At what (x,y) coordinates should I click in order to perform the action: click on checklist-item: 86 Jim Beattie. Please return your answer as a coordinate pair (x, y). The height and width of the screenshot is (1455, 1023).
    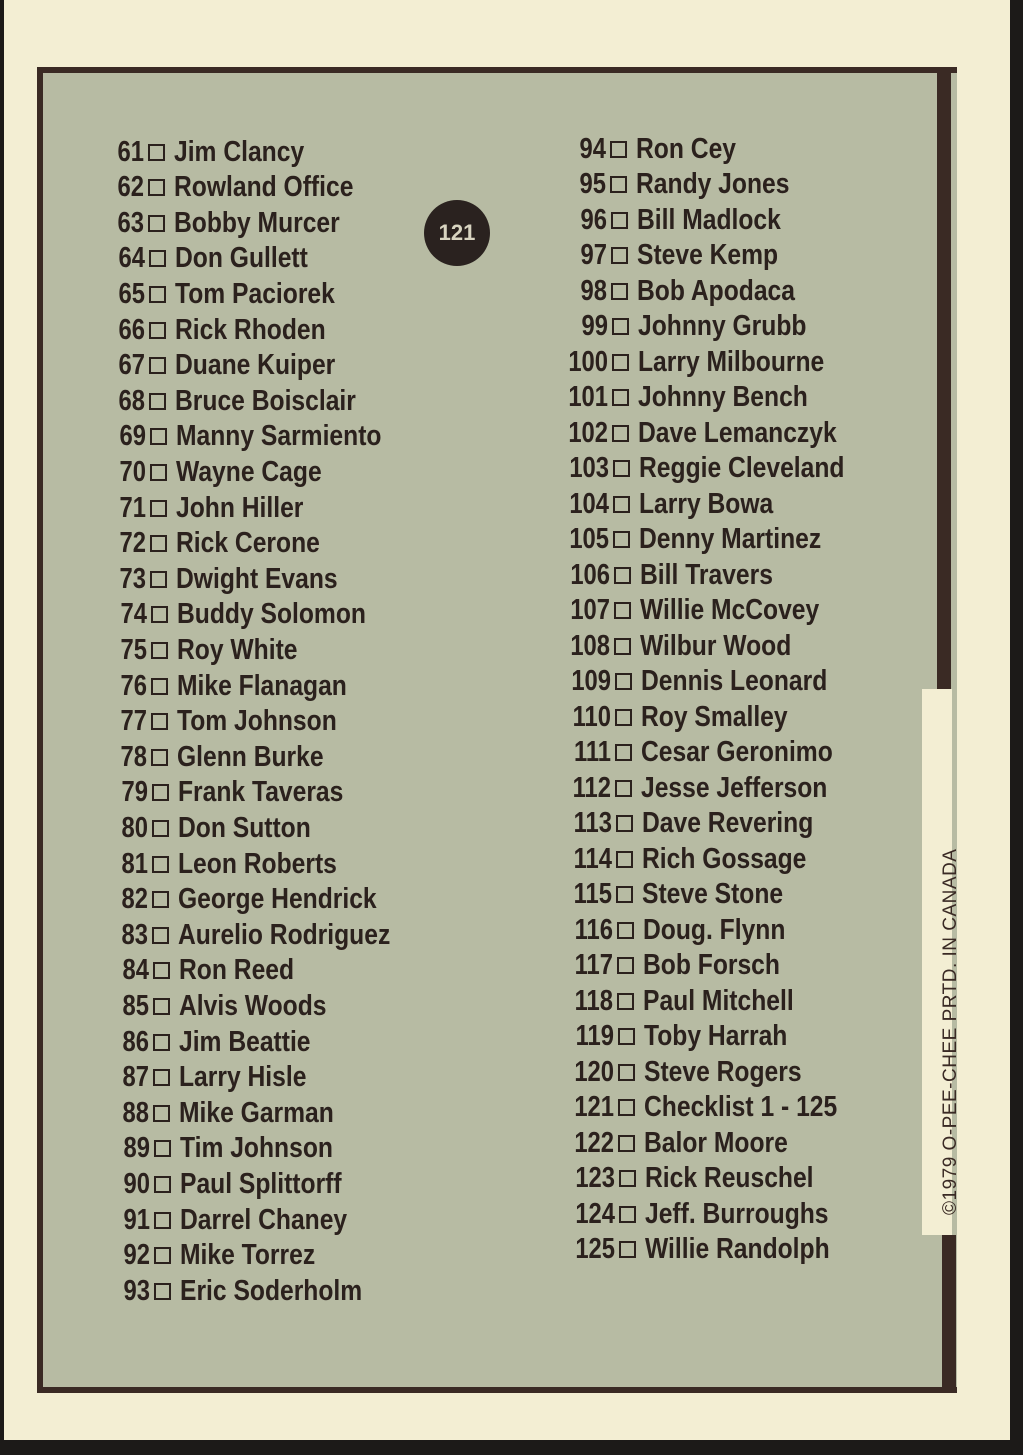
    Looking at the image, I should click on (208, 1042).